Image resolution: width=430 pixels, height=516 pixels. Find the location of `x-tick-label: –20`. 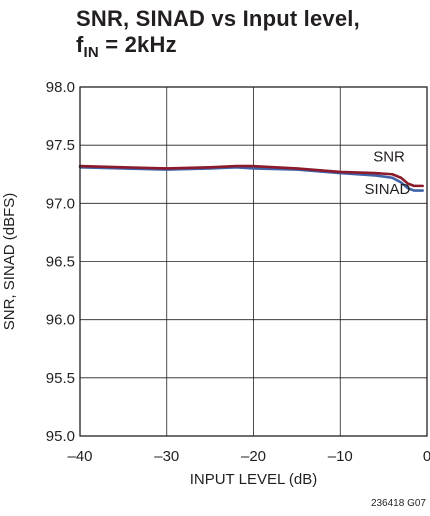

x-tick-label: –20 is located at coordinates (253, 456).